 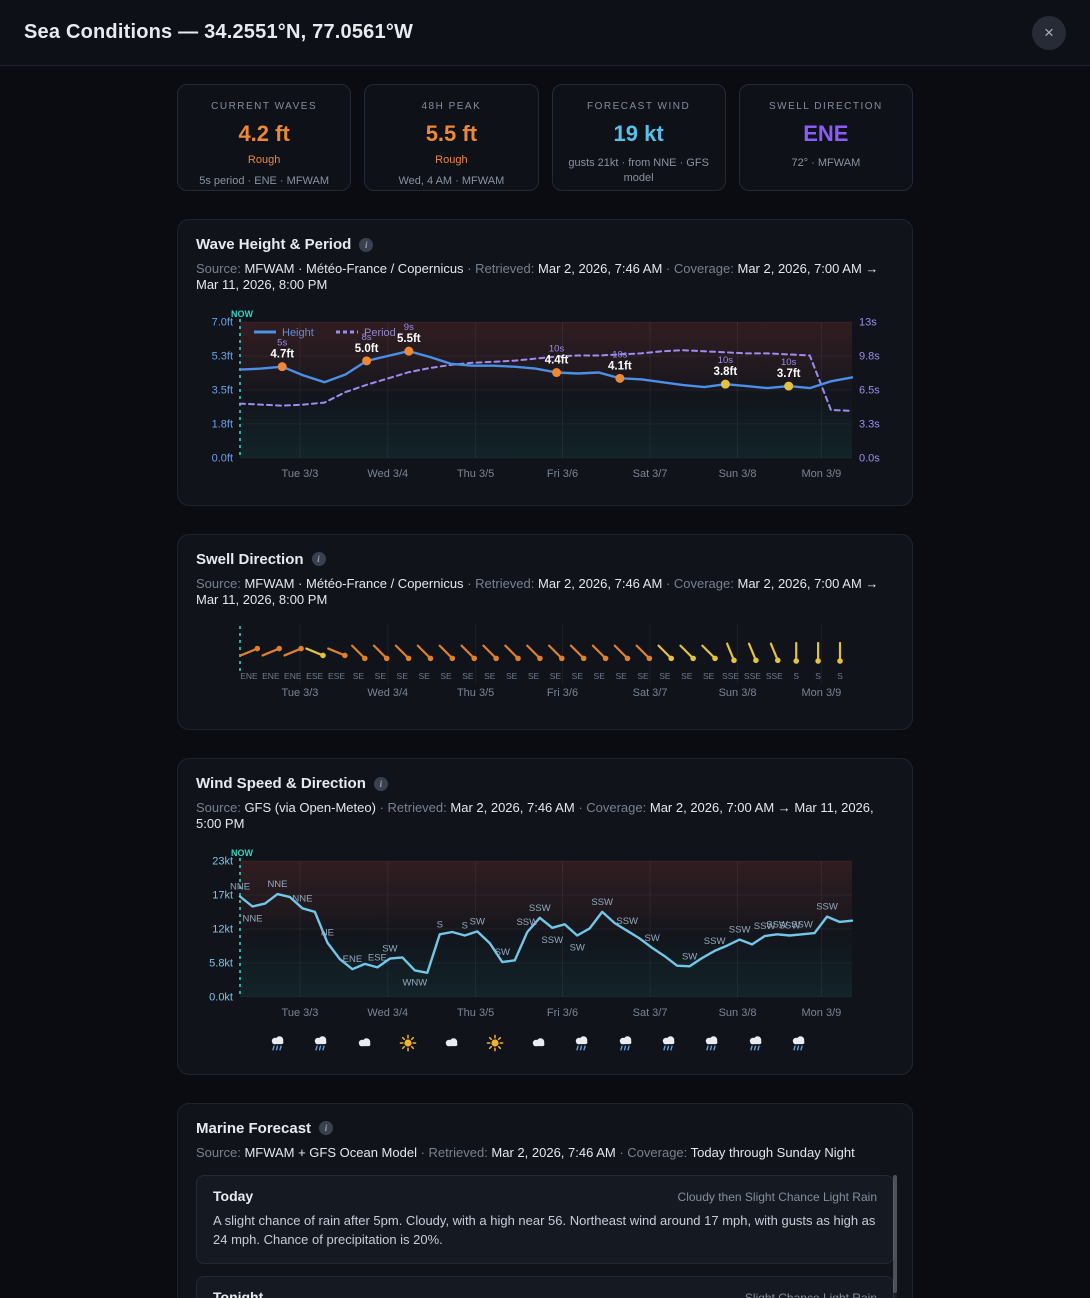 What do you see at coordinates (409, 339) in the screenshot?
I see `svg-text: 5.5ft` at bounding box center [409, 339].